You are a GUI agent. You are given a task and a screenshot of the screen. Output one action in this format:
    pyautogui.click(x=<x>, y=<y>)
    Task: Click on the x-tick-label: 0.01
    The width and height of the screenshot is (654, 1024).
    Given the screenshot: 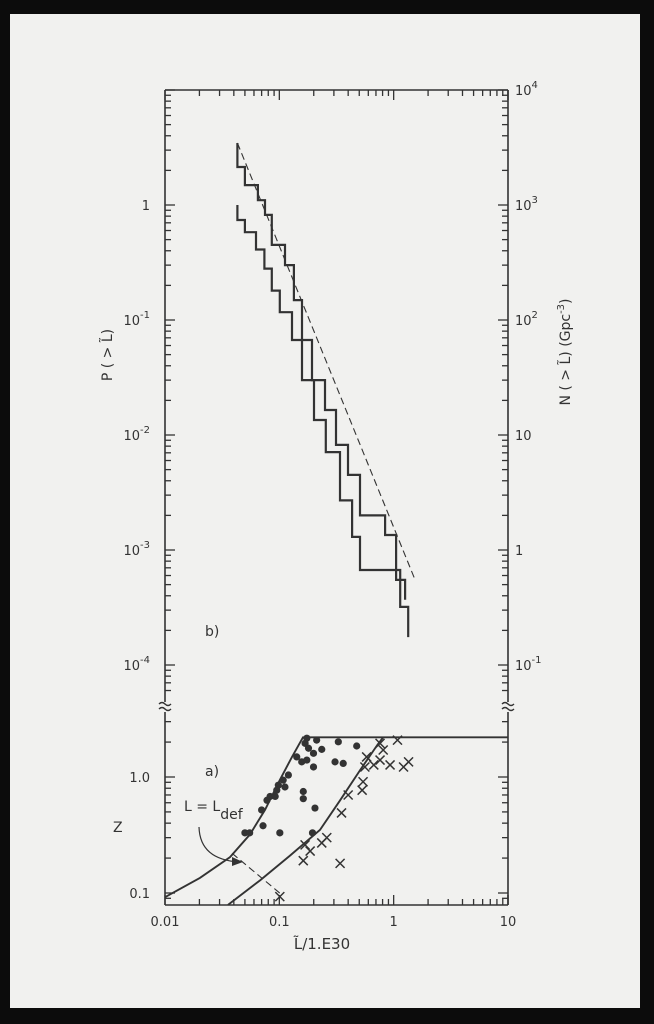 What is the action you would take?
    pyautogui.click(x=165, y=922)
    